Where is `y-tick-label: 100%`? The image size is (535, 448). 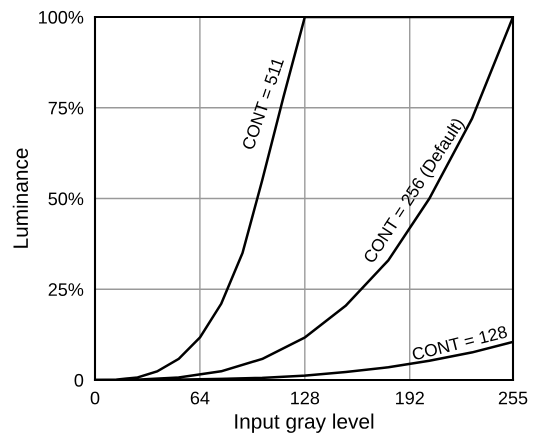
y-tick-label: 100% is located at coordinates (61, 17).